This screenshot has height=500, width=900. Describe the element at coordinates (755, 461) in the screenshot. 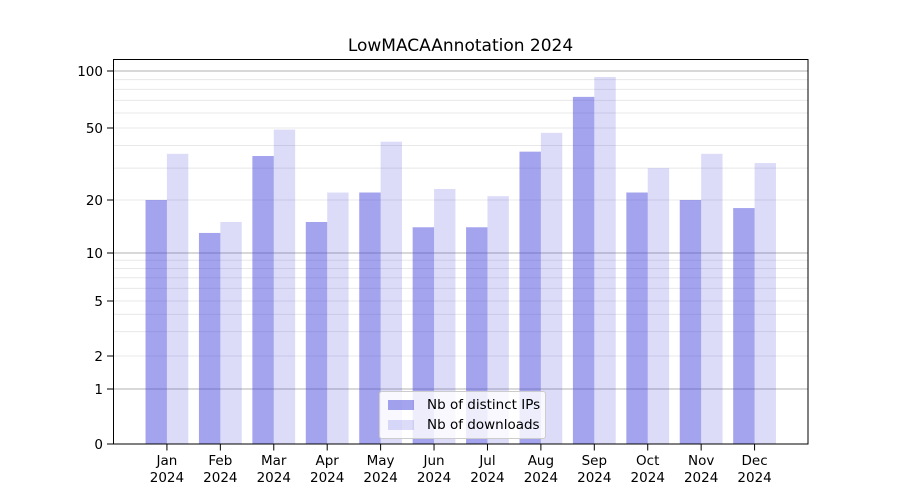

I see `x-tick-label-month: Dec` at that location.